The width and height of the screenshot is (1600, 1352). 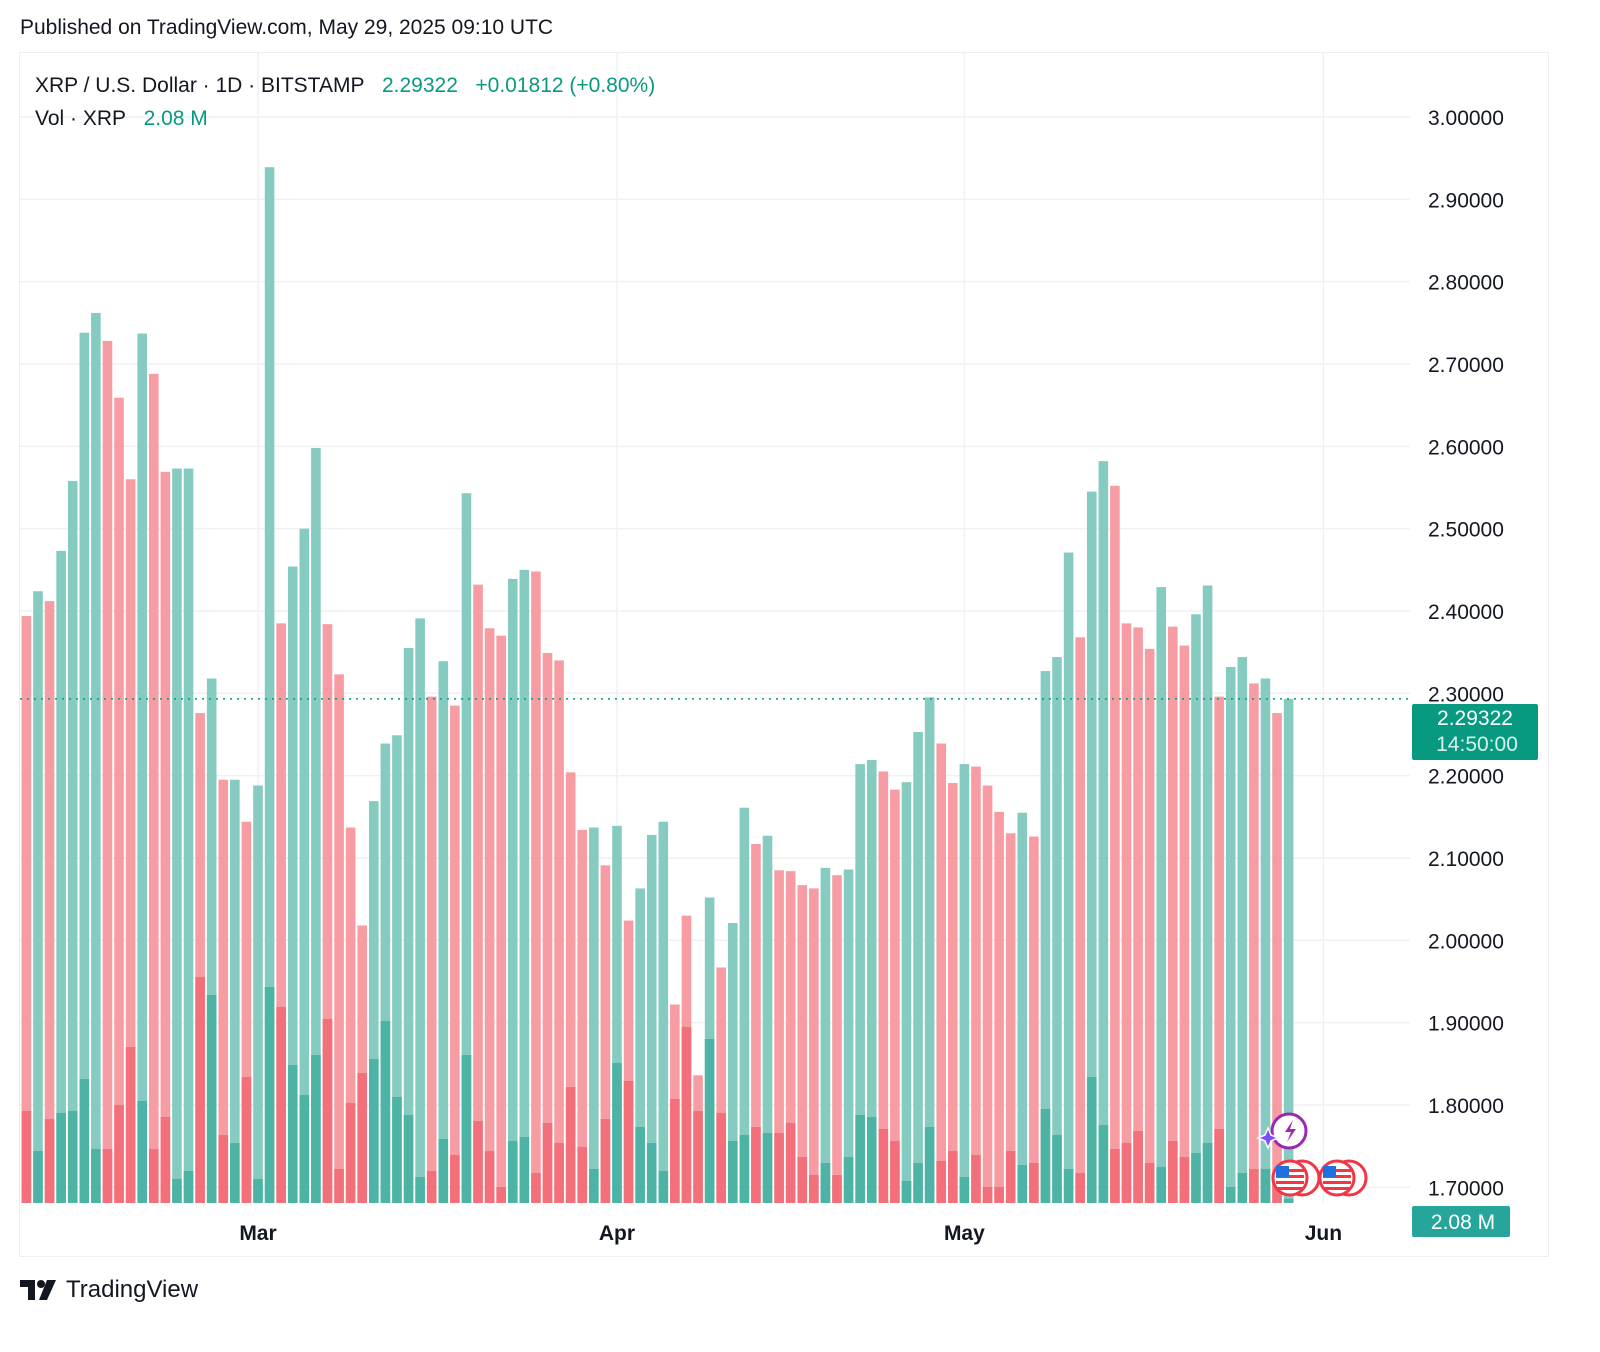 I want to click on time-tick-label: Jun, so click(x=1323, y=1233).